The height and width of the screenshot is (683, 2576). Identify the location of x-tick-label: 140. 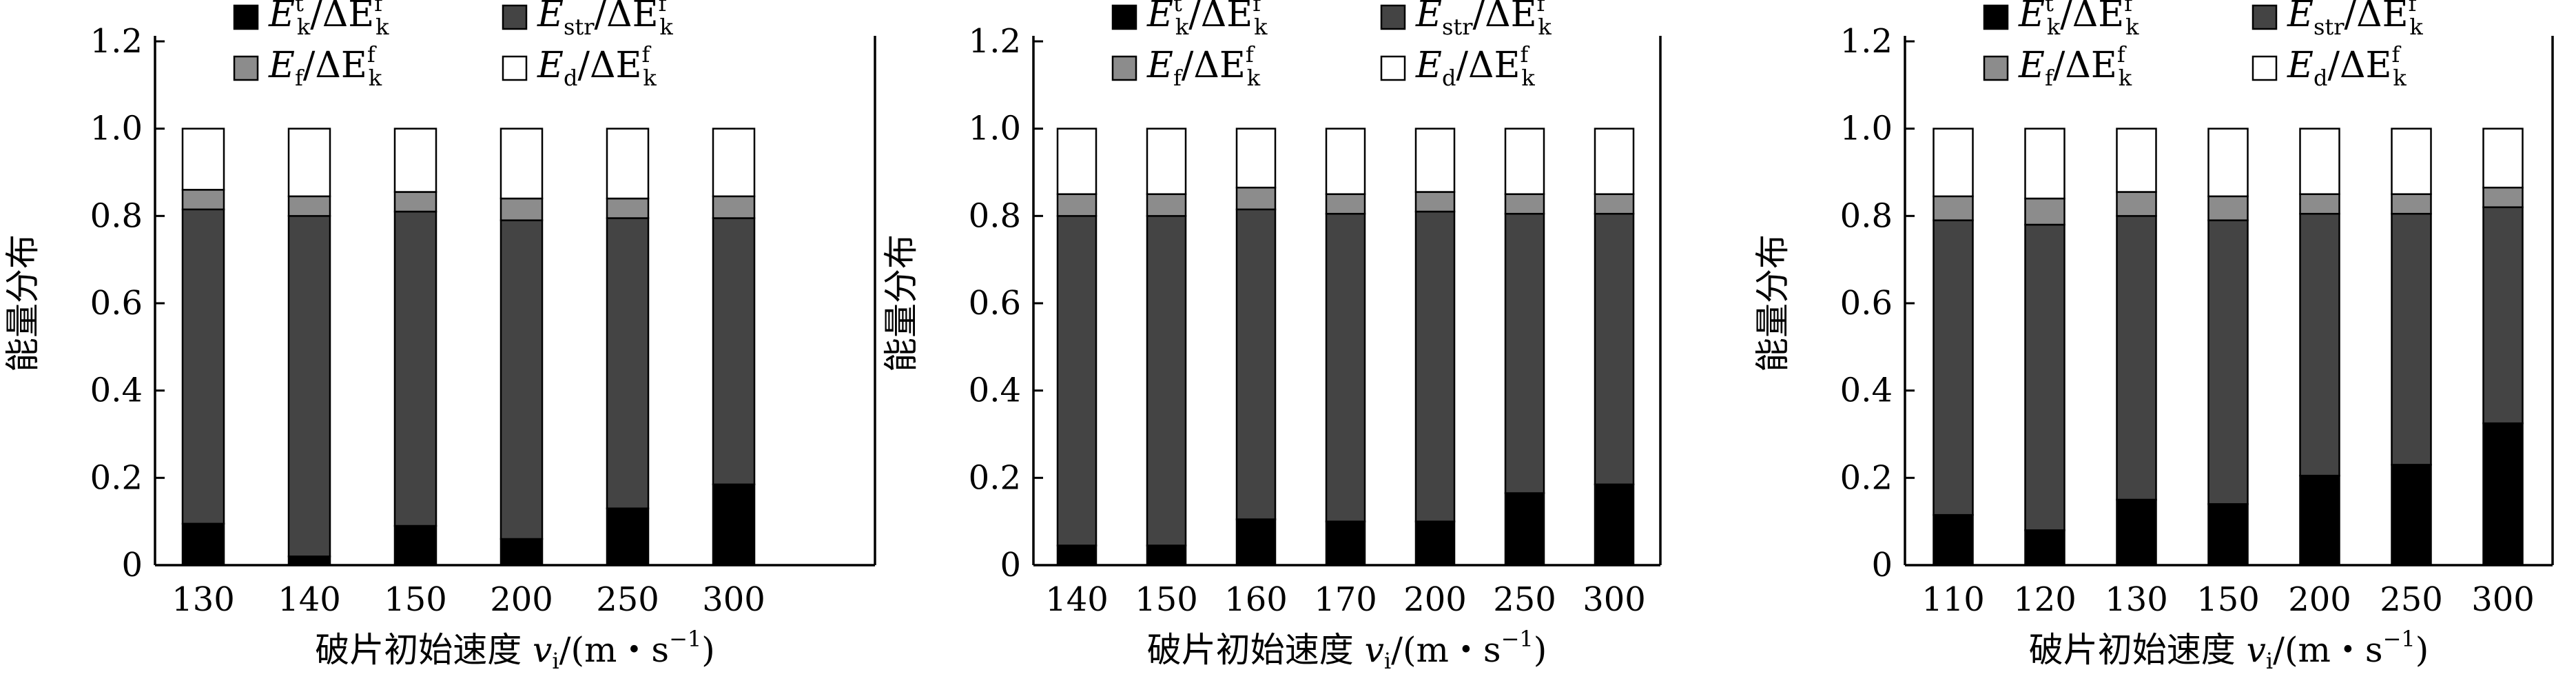
(1077, 599).